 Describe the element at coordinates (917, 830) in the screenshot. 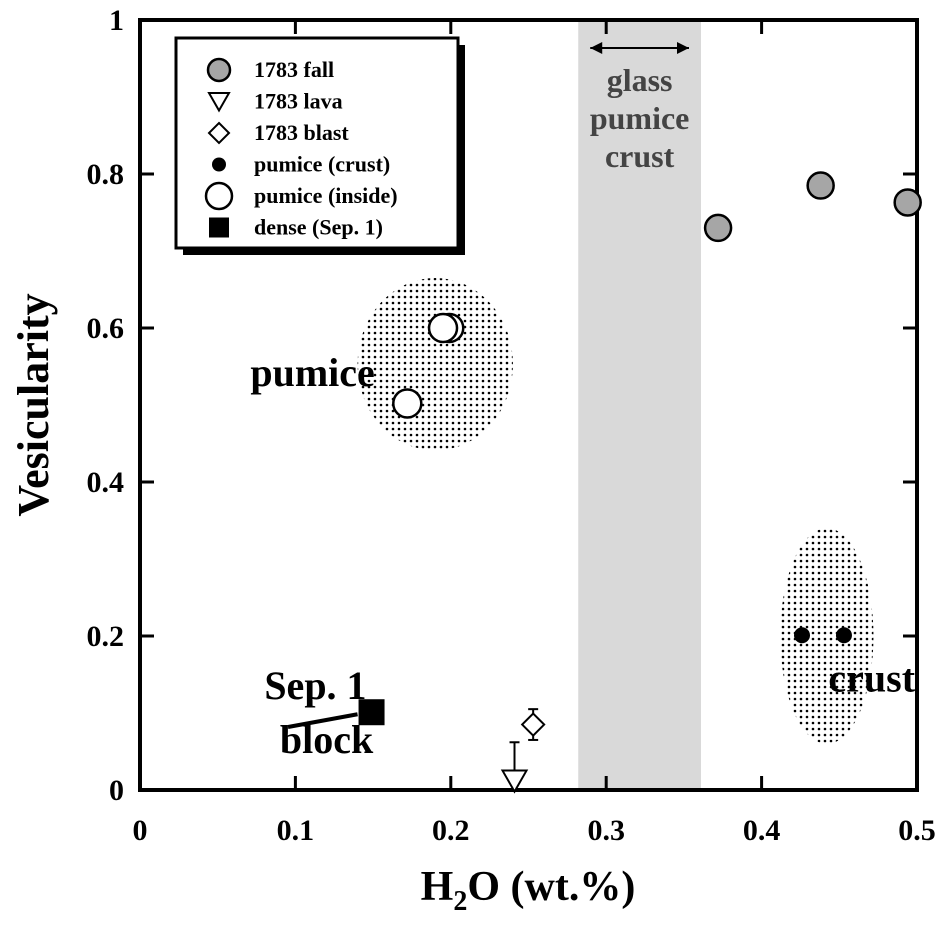

I see `x-tick-label: 0.5` at that location.